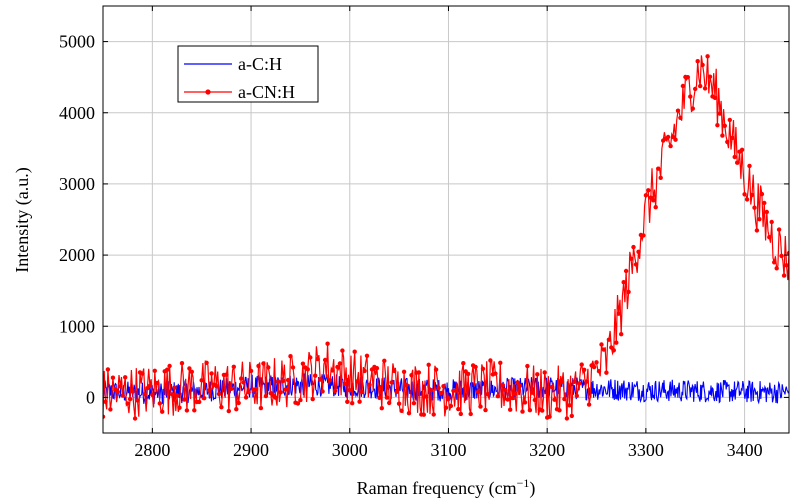 This screenshot has width=790, height=501. I want to click on y-tick-label: 3000, so click(77, 184).